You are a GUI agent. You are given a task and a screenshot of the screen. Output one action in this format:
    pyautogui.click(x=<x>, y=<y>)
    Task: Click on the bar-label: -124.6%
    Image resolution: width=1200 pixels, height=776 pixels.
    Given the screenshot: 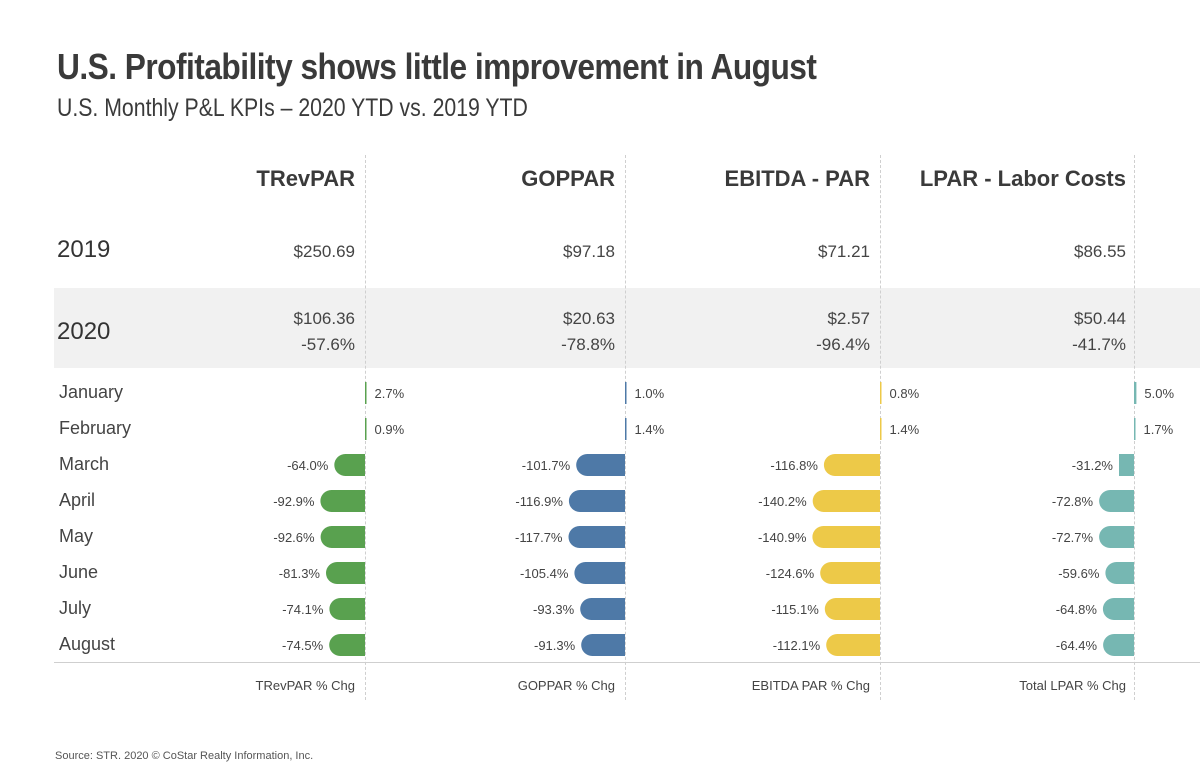 What is the action you would take?
    pyautogui.click(x=790, y=573)
    